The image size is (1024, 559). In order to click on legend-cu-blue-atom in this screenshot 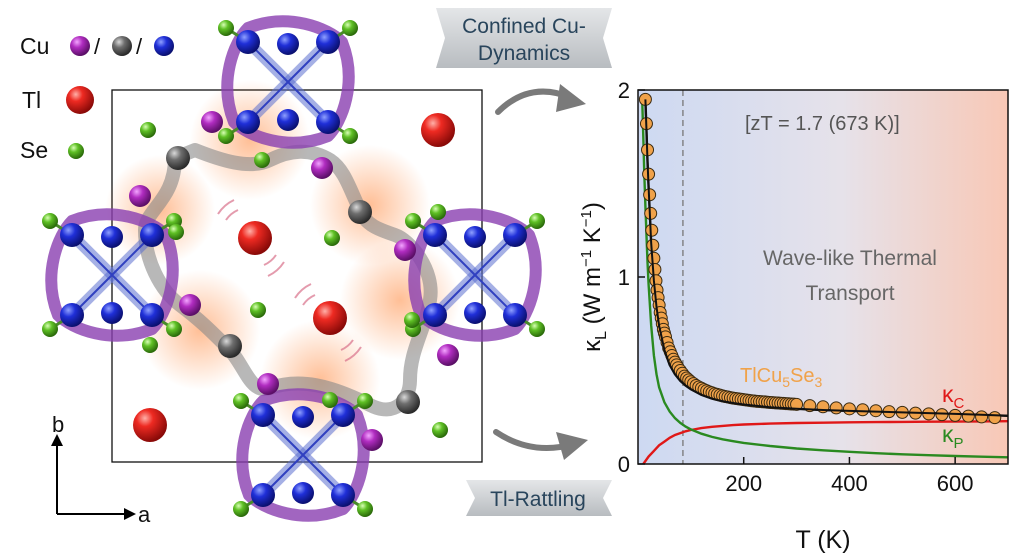, I will do `click(164, 46)`.